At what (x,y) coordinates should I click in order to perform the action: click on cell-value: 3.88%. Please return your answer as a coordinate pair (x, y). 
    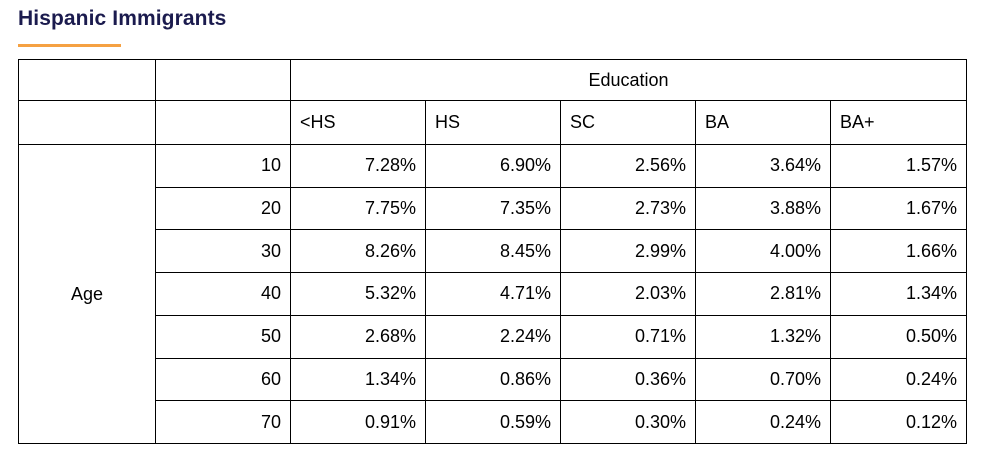
    Looking at the image, I should click on (763, 208).